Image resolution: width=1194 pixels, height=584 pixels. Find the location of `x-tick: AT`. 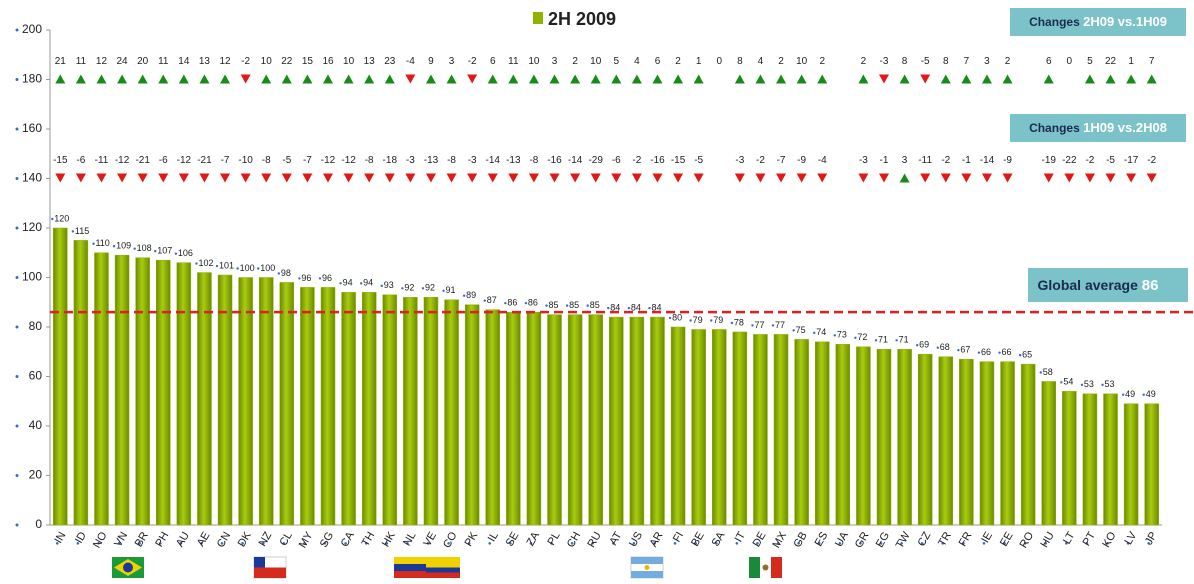

x-tick: AT is located at coordinates (615, 539).